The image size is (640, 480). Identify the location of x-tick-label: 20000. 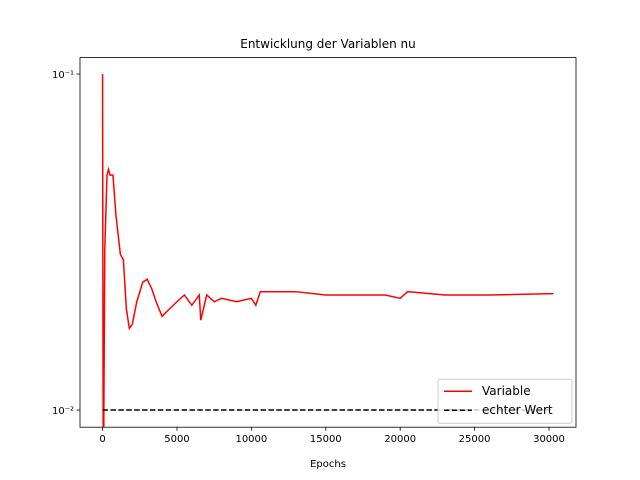
(400, 439).